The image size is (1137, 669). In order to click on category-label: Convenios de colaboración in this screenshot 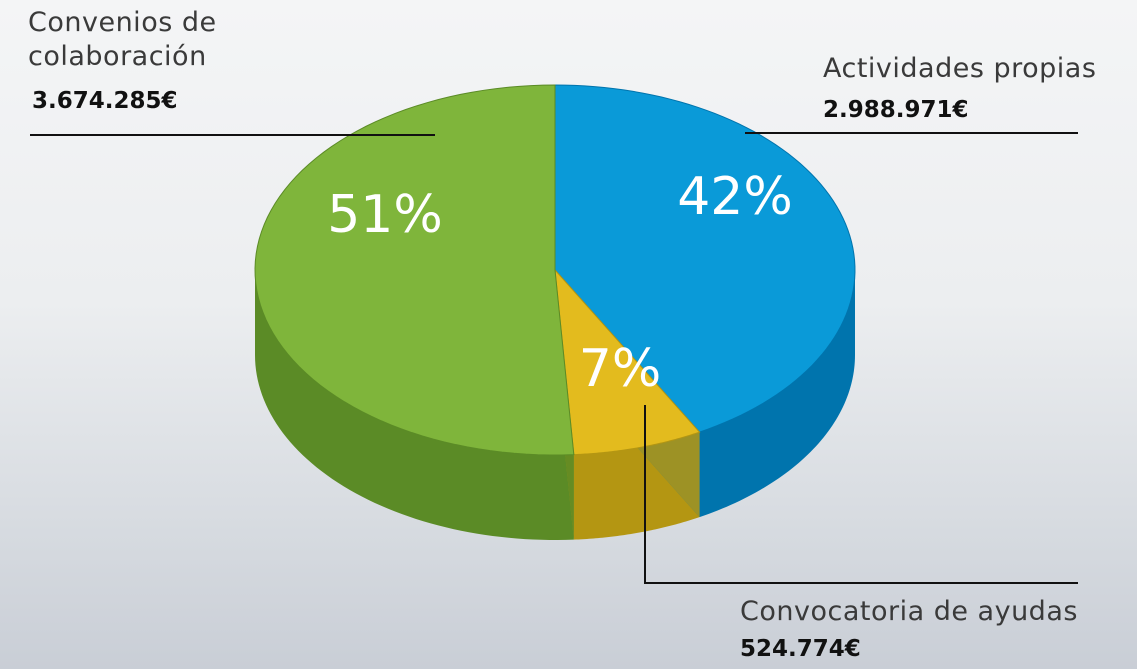, I will do `click(122, 39)`.